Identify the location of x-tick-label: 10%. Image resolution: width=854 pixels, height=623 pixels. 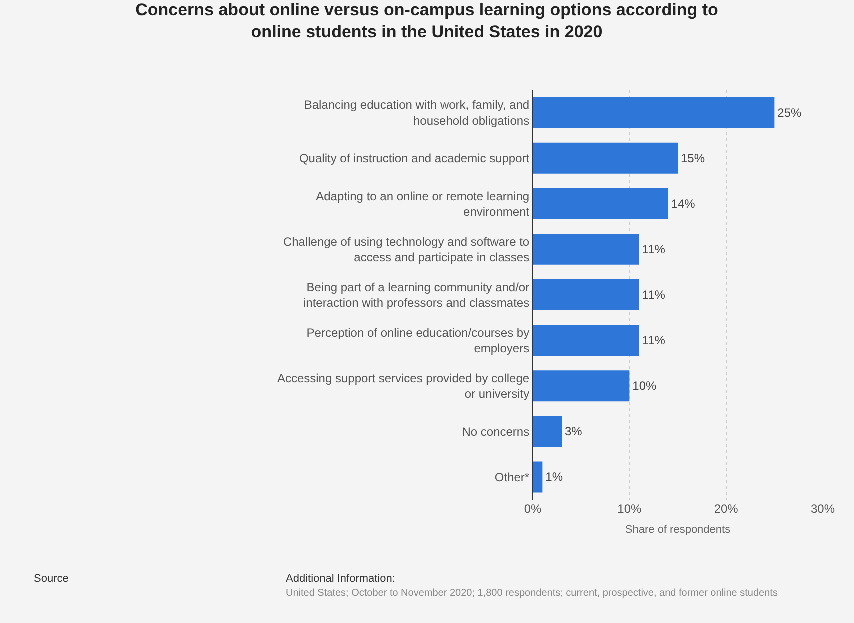
(630, 509).